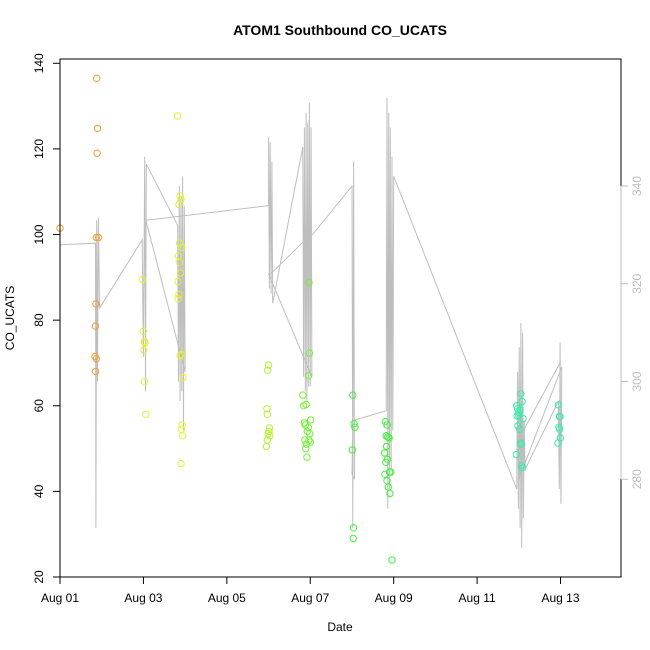 This screenshot has width=650, height=650. Describe the element at coordinates (523, 418) in the screenshot. I see `data-point-s5-p10` at that location.